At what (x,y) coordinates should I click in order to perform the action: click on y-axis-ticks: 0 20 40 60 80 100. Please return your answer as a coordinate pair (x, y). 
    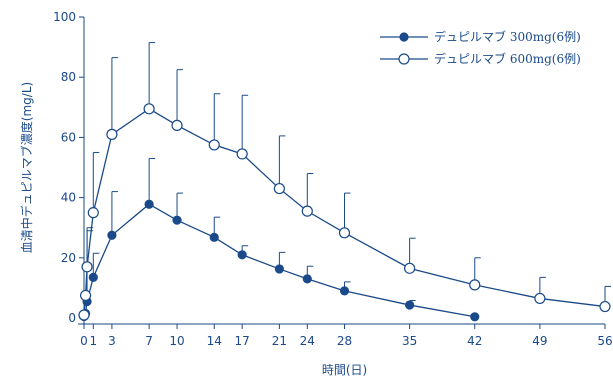
    Looking at the image, I should click on (68, 167).